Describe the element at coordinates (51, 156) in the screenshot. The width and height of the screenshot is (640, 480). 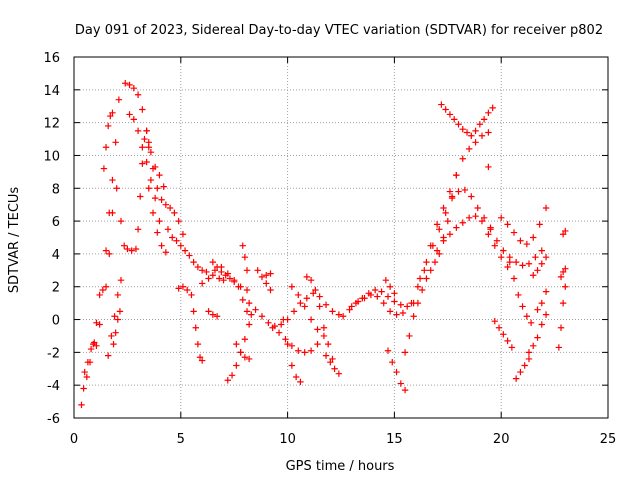
I see `y-tick-label: 10` at that location.